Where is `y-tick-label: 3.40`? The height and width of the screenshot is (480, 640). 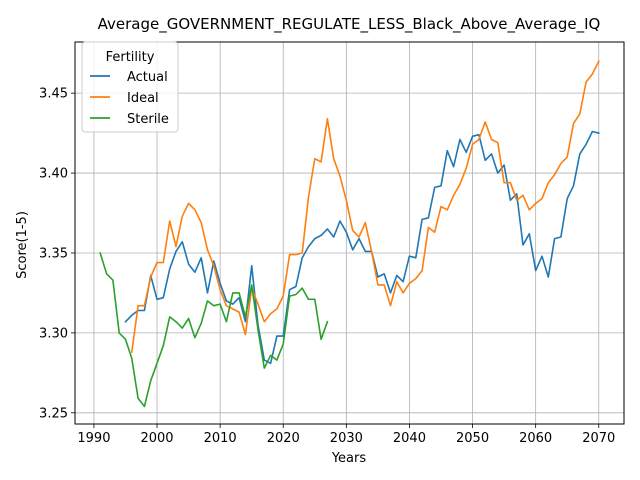
y-tick-label: 3.40 is located at coordinates (53, 174).